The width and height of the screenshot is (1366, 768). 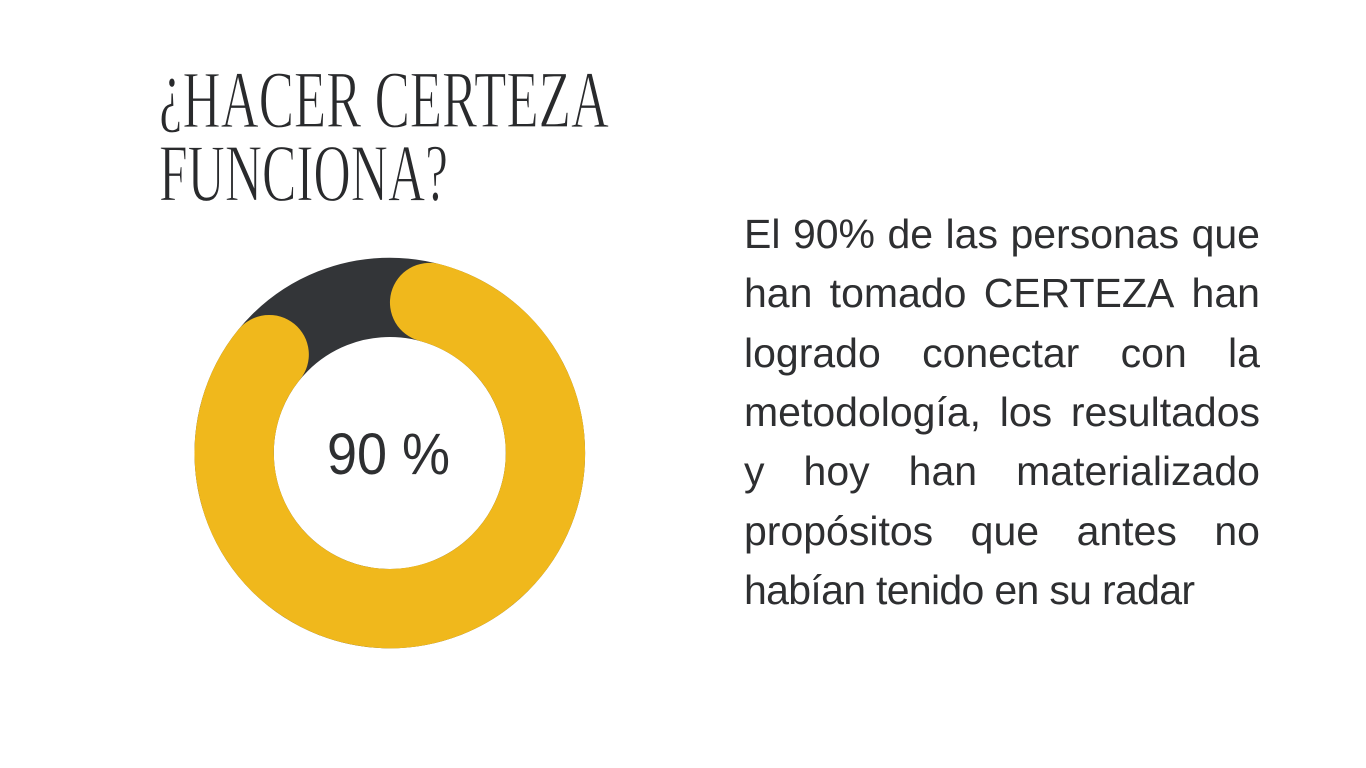 I want to click on svg-text: ¿HACER CERTEZA, so click(x=384, y=94).